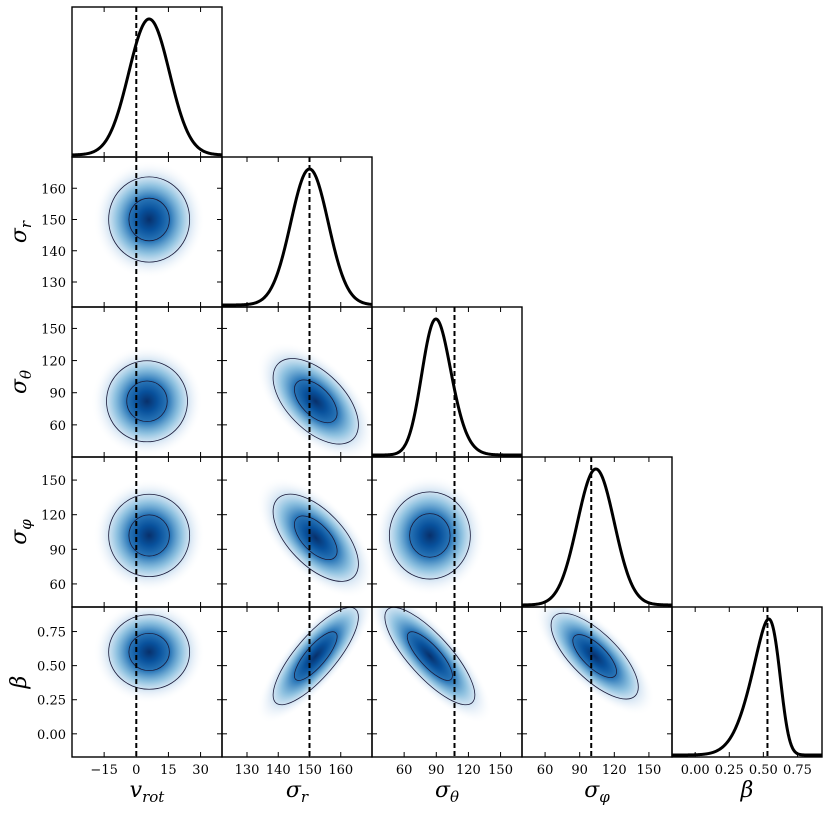 This screenshot has height=835, width=830. I want to click on contour-2sigma-sr-sphi, so click(315, 537).